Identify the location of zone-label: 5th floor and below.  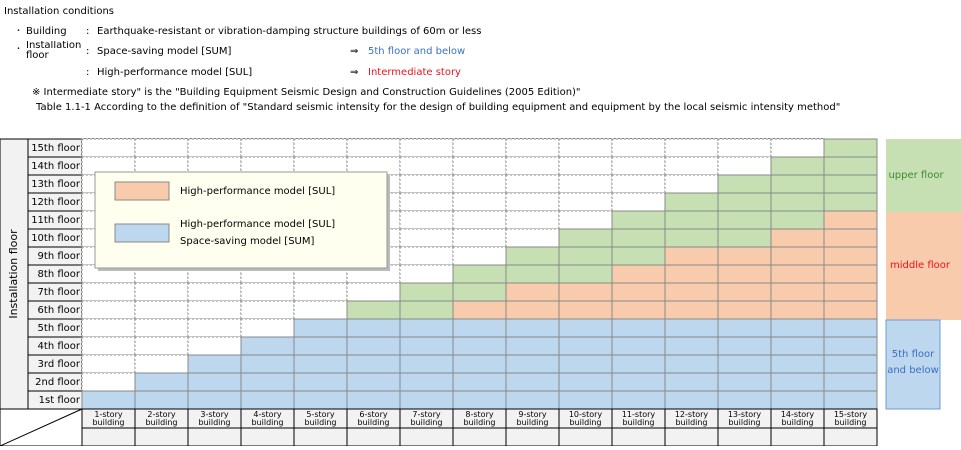
(913, 362).